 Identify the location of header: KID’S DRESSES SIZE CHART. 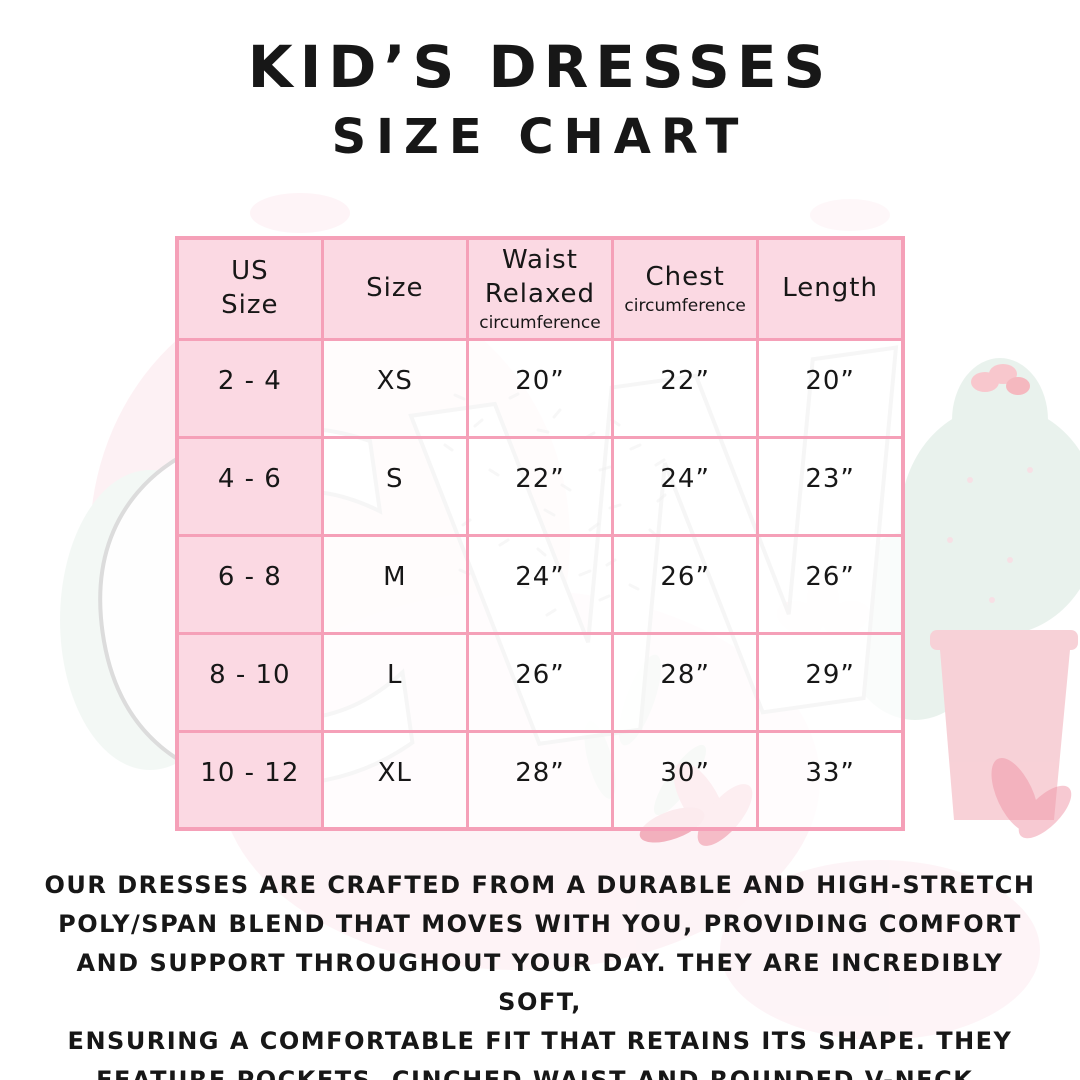
(540, 98).